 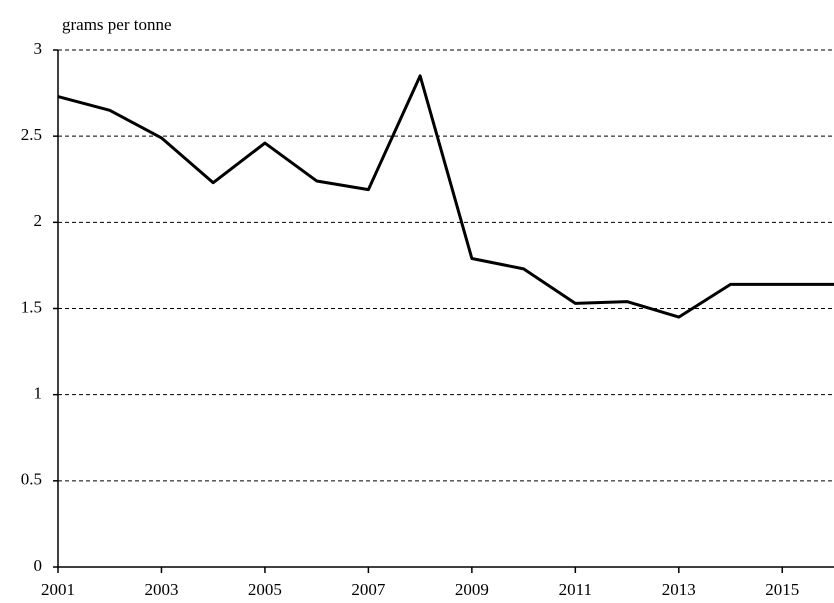 What do you see at coordinates (575, 589) in the screenshot?
I see `x-tick-label: 2011` at bounding box center [575, 589].